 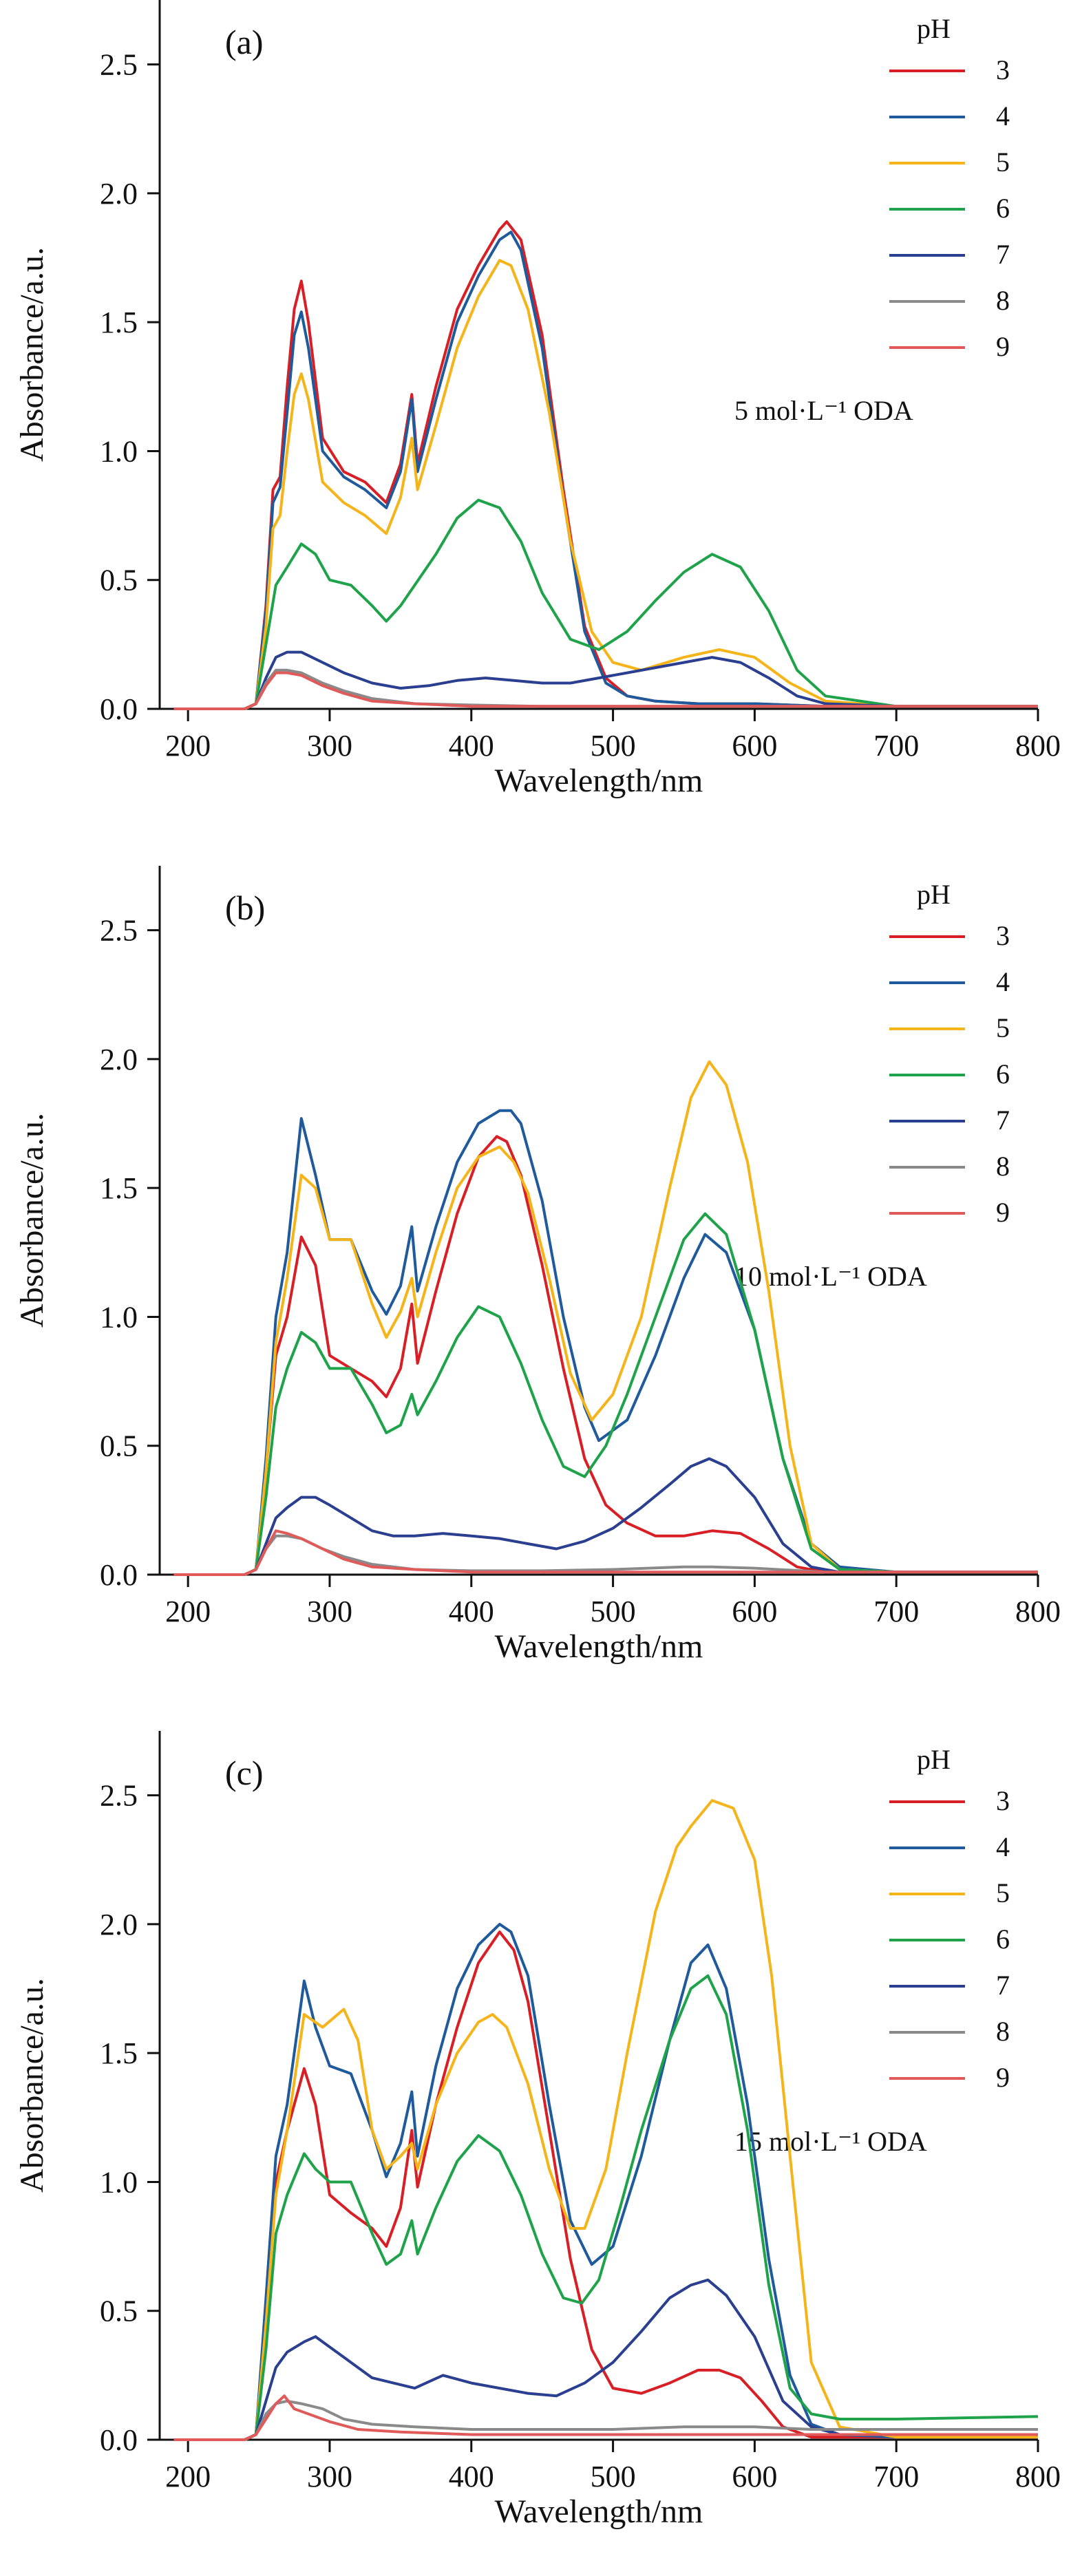 What do you see at coordinates (244, 42) in the screenshot?
I see `panel-label: (a)` at bounding box center [244, 42].